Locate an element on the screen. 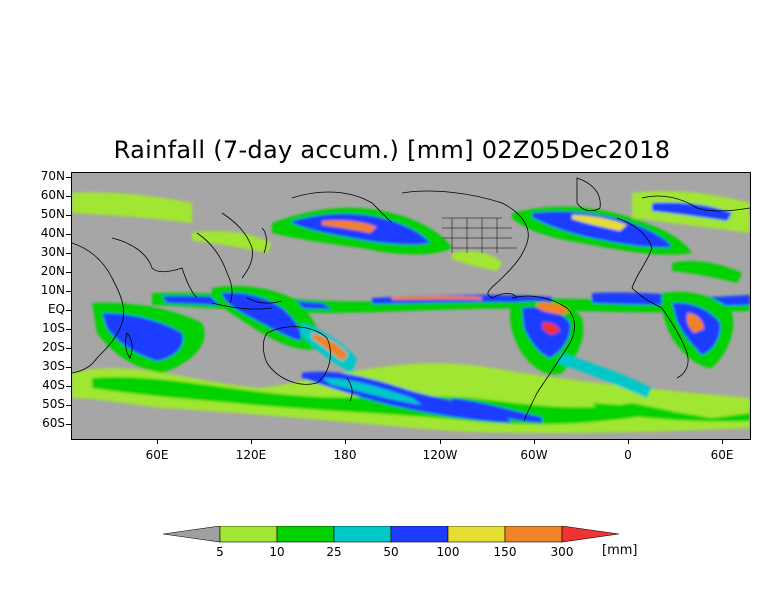  lat-label: 50N is located at coordinates (52, 214).